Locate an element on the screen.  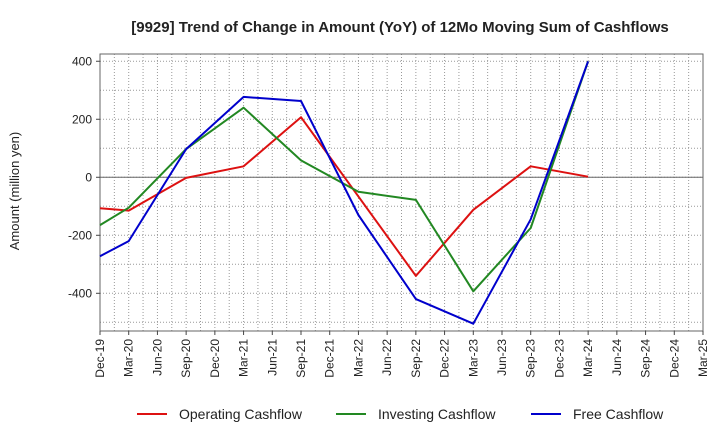
x-tick-label: Sep-21 is located at coordinates (301, 358).